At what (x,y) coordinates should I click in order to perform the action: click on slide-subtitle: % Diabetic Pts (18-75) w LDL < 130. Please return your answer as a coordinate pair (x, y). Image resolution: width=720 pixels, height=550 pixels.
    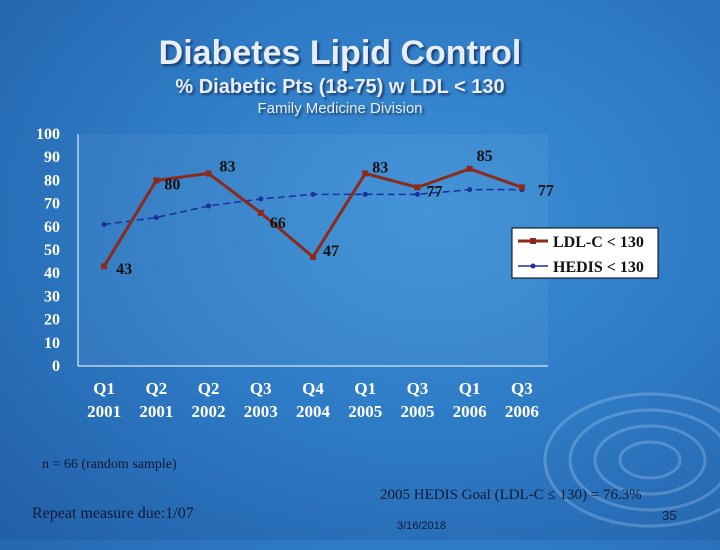
    Looking at the image, I should click on (340, 87).